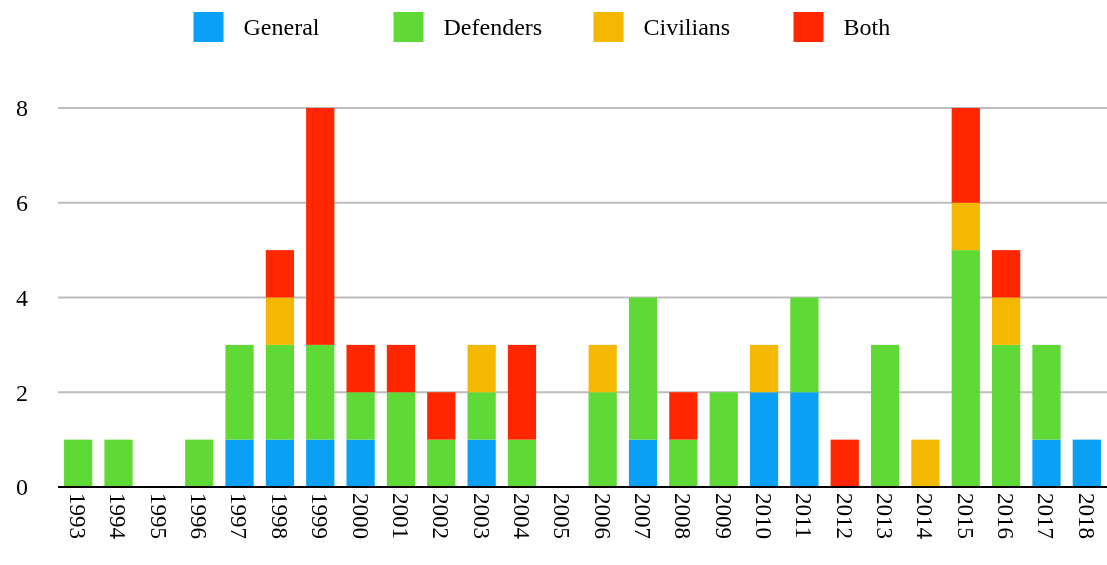 The image size is (1107, 565). I want to click on x-tick-label: 2015, so click(965, 516).